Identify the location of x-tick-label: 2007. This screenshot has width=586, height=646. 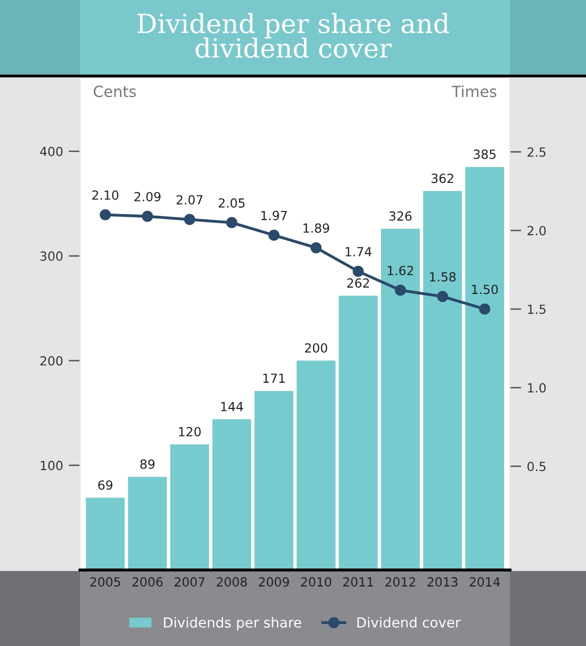
(189, 582).